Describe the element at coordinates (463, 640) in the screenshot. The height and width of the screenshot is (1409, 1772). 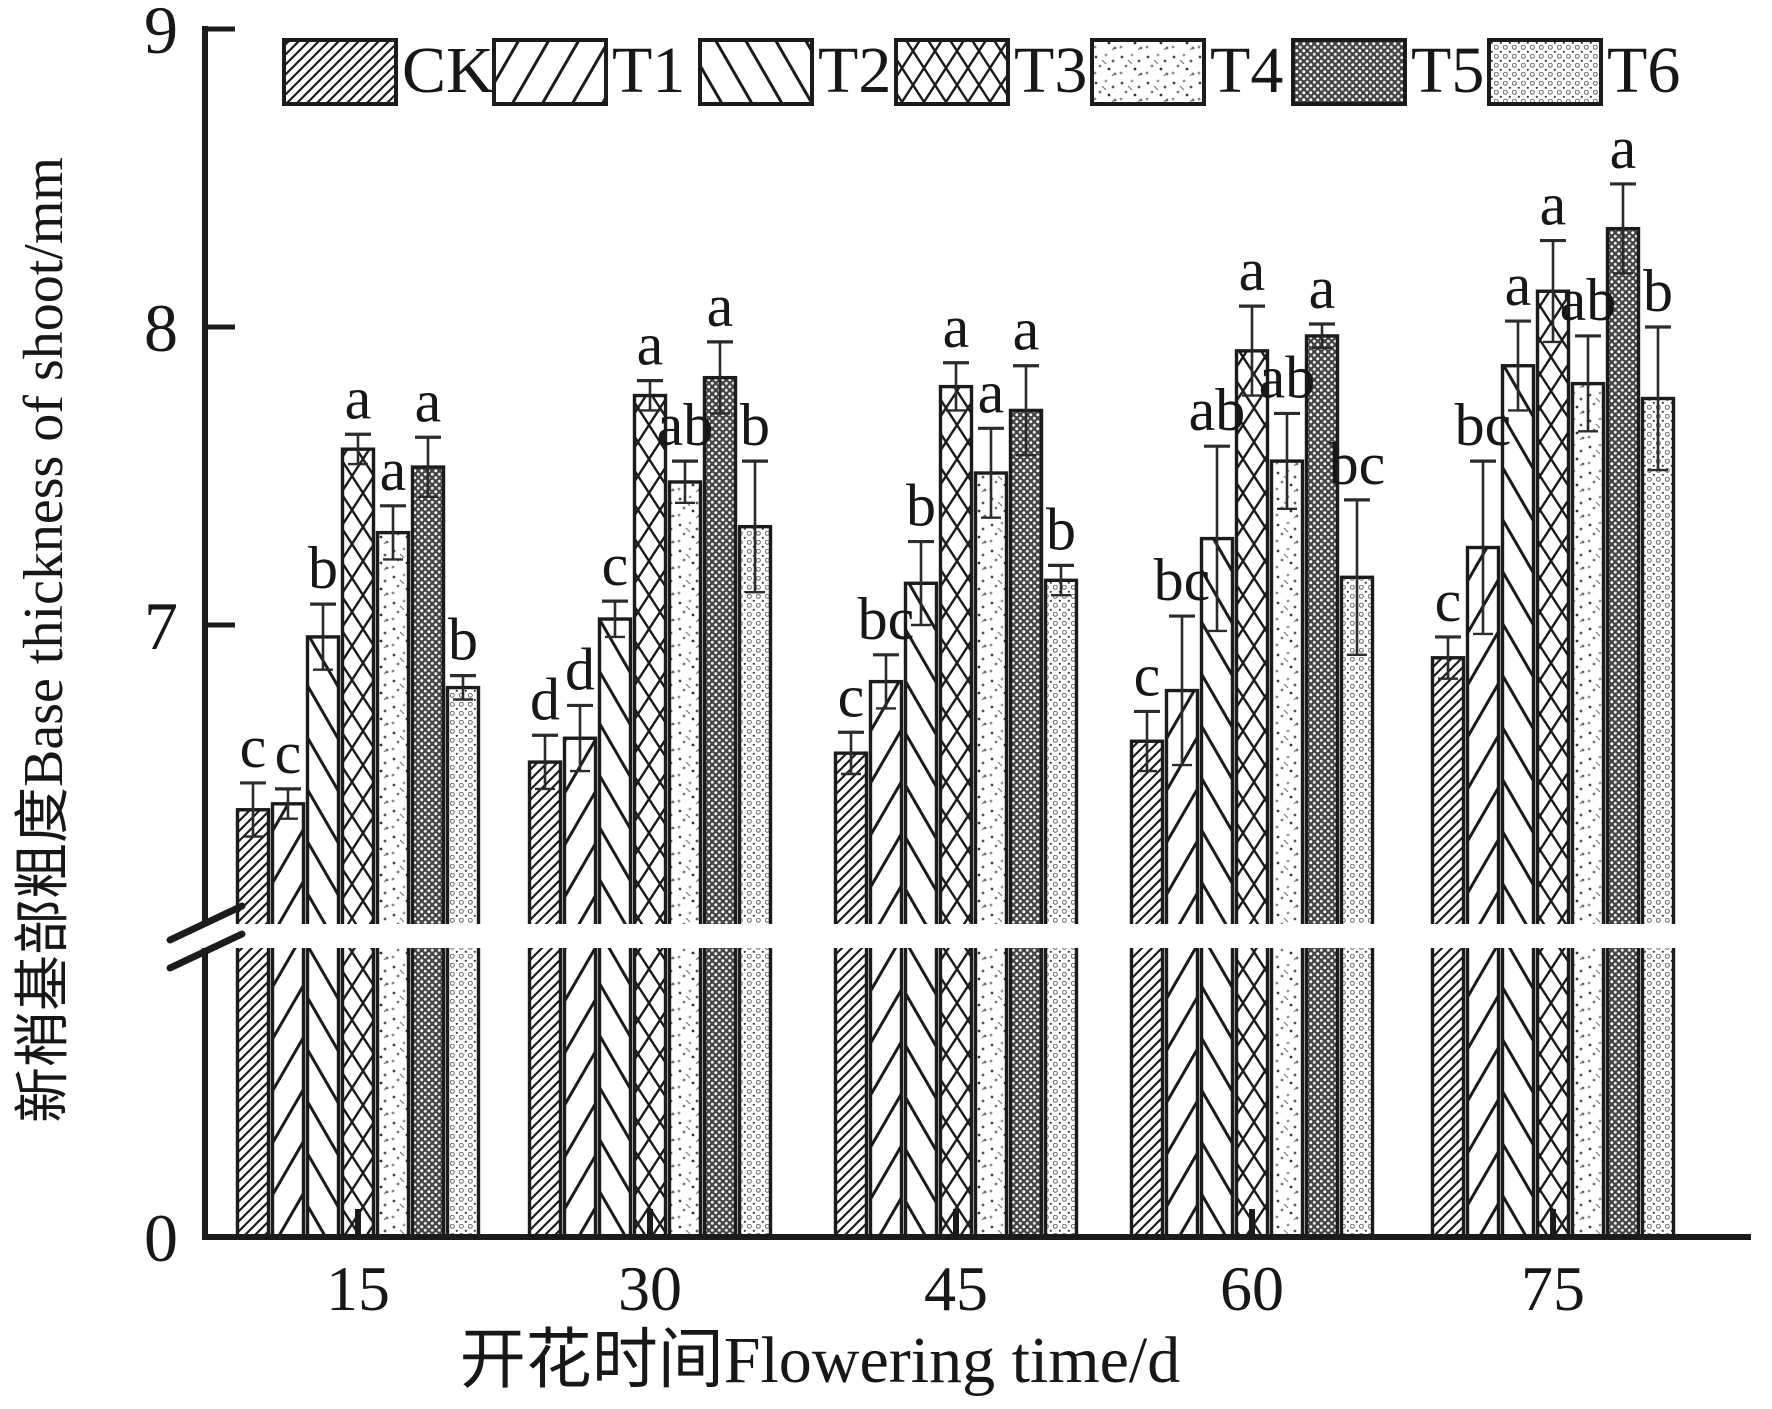
I see `sig-letter-T6-15: b` at that location.